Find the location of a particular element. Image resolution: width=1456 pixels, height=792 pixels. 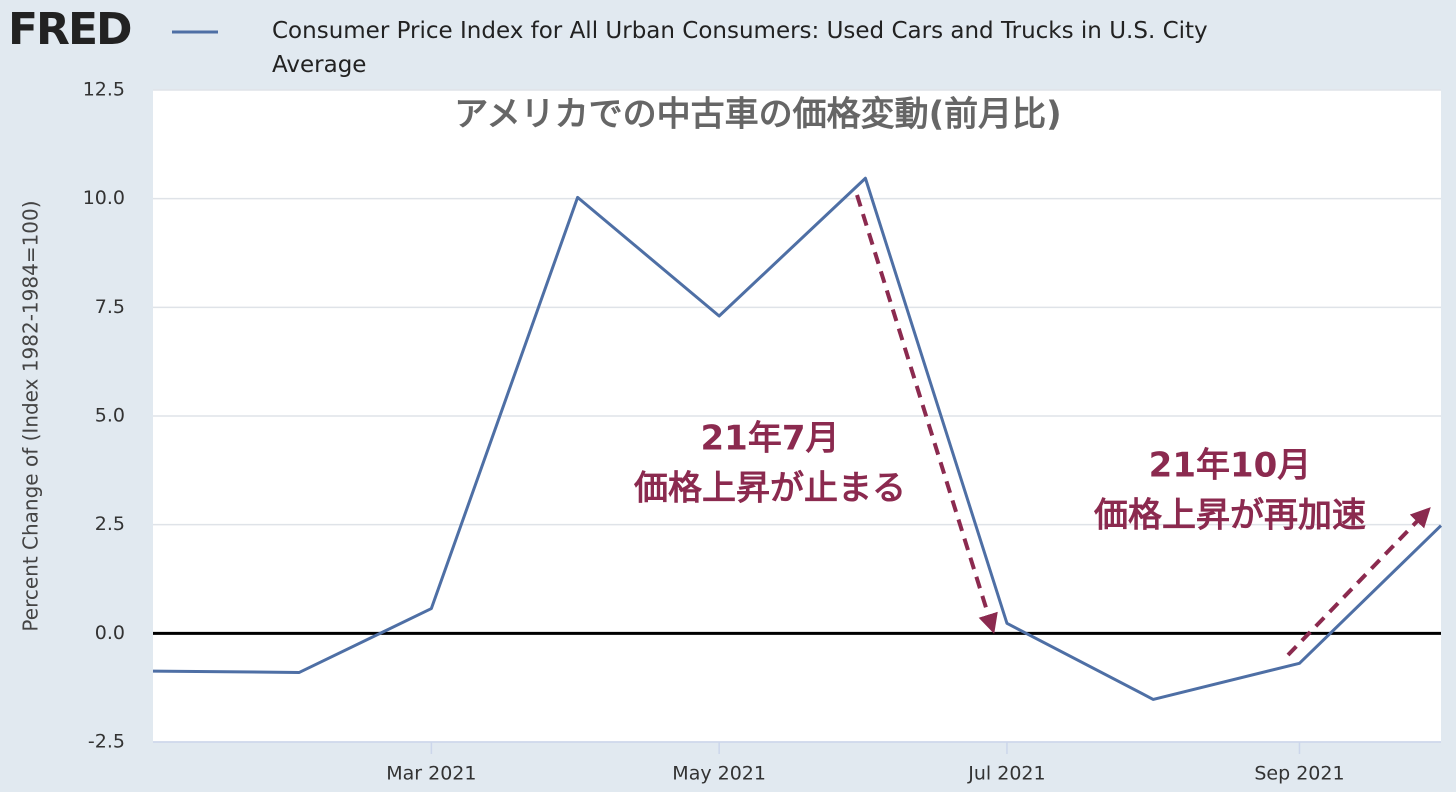

annotation: 21年10月 is located at coordinates (1230, 466).